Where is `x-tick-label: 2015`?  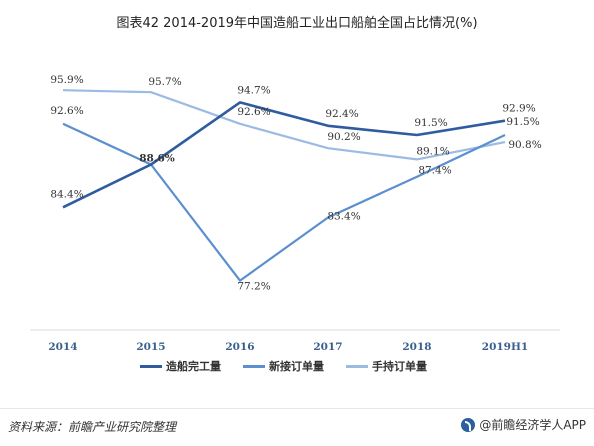 x-tick-label: 2015 is located at coordinates (150, 347).